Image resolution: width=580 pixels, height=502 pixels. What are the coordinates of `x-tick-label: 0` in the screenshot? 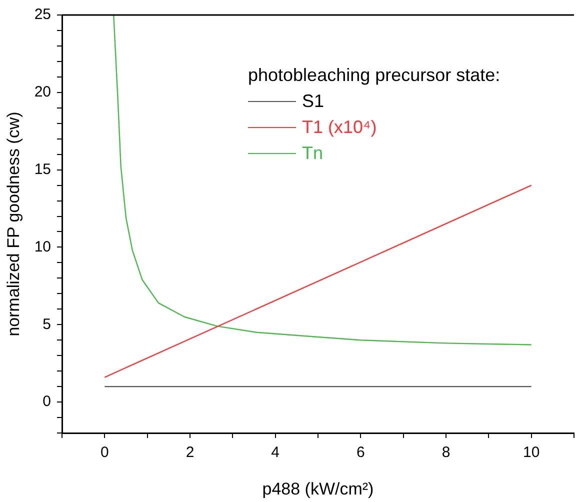 It's located at (104, 453).